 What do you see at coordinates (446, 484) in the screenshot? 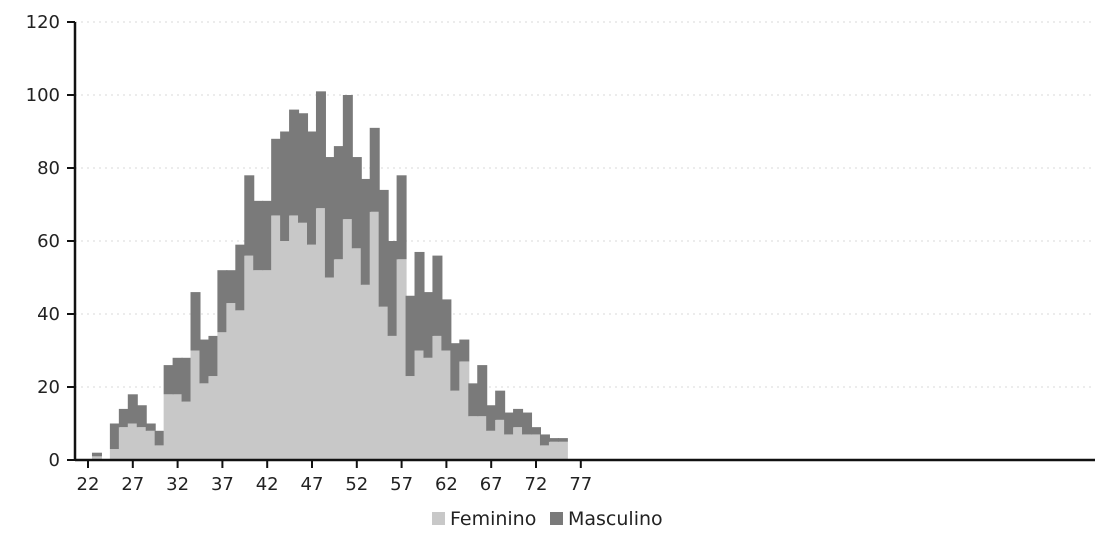
I see `x-tick-label: 62` at bounding box center [446, 484].